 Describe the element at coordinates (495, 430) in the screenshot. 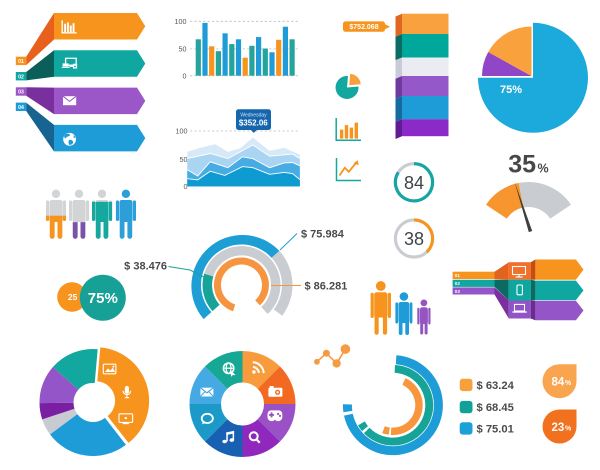

I see `svg-text: $ 75.01` at that location.